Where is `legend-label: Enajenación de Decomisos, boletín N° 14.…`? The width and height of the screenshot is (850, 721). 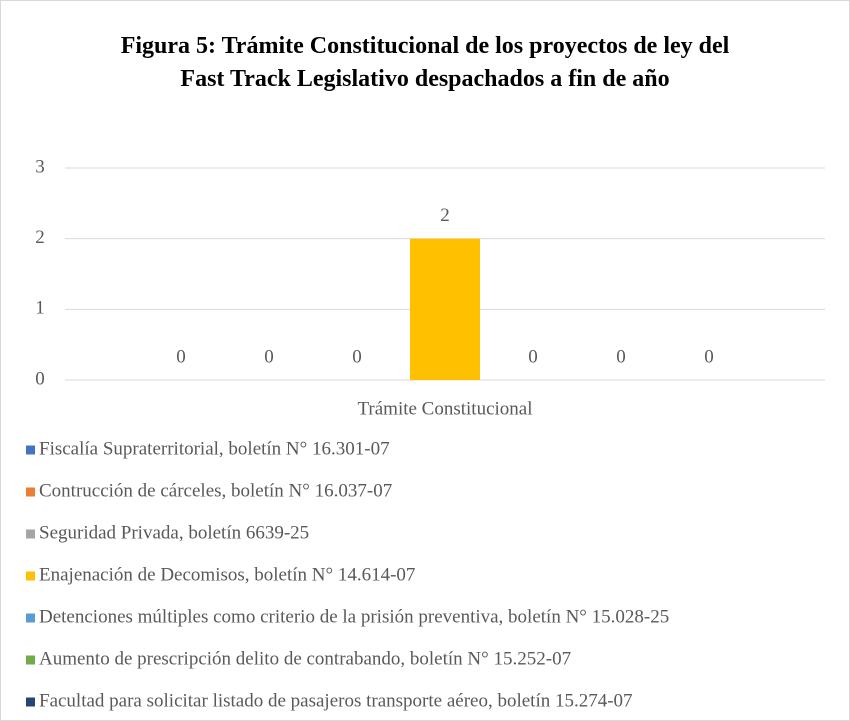
legend-label: Enajenación de Decomisos, boletín N° 14.… is located at coordinates (227, 574).